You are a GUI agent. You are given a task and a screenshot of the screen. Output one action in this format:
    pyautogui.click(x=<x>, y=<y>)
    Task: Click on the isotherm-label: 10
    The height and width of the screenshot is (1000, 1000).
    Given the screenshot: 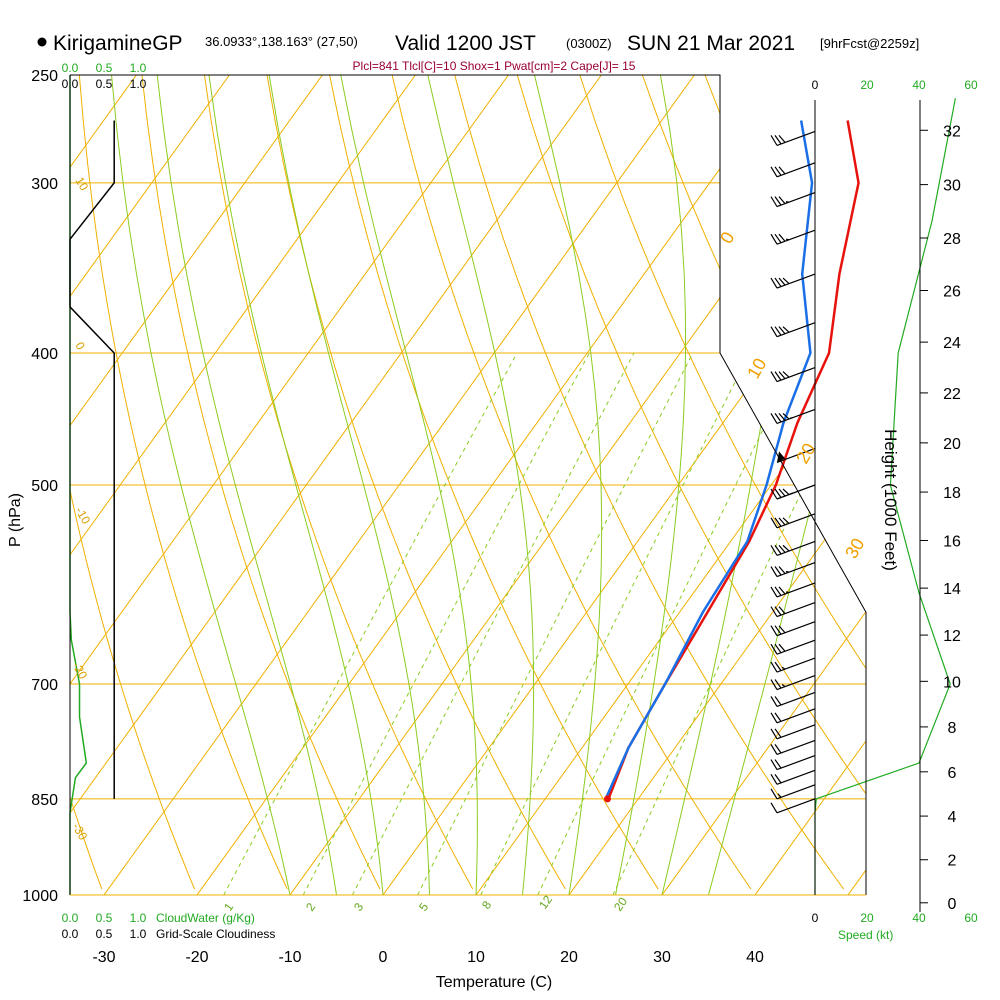 What is the action you would take?
    pyautogui.click(x=756, y=368)
    